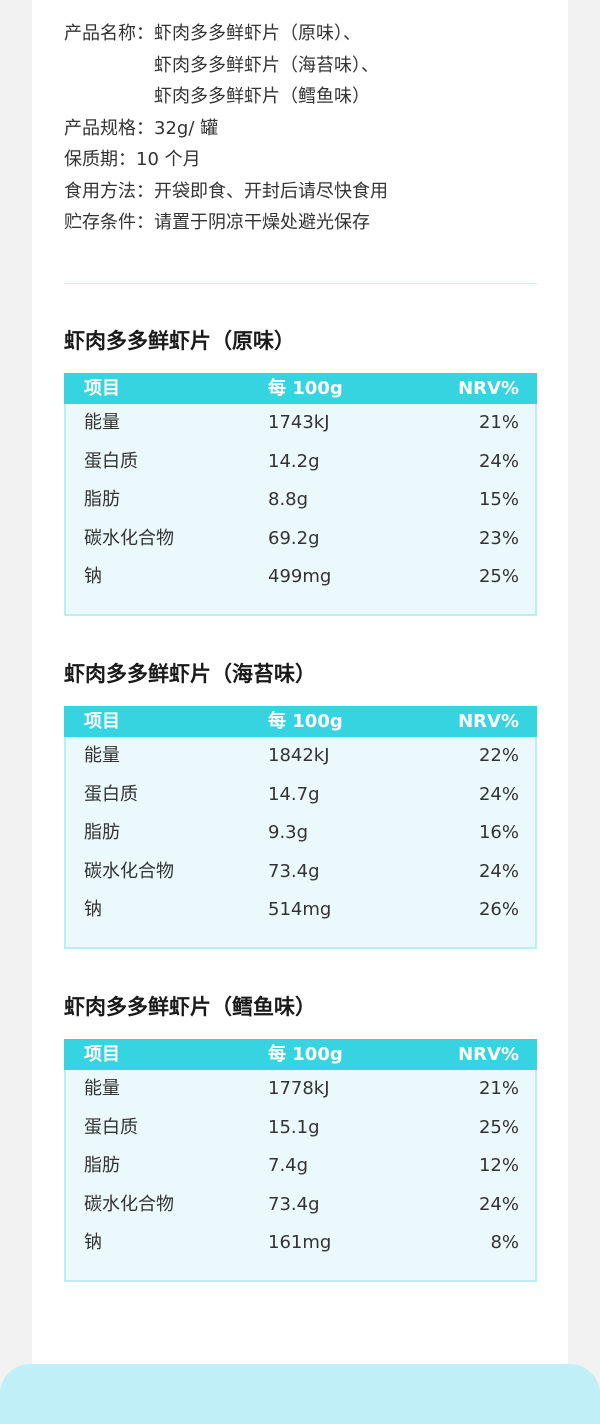 This screenshot has height=1424, width=600. What do you see at coordinates (288, 499) in the screenshot?
I see `nutrient-amount: 8.8g` at bounding box center [288, 499].